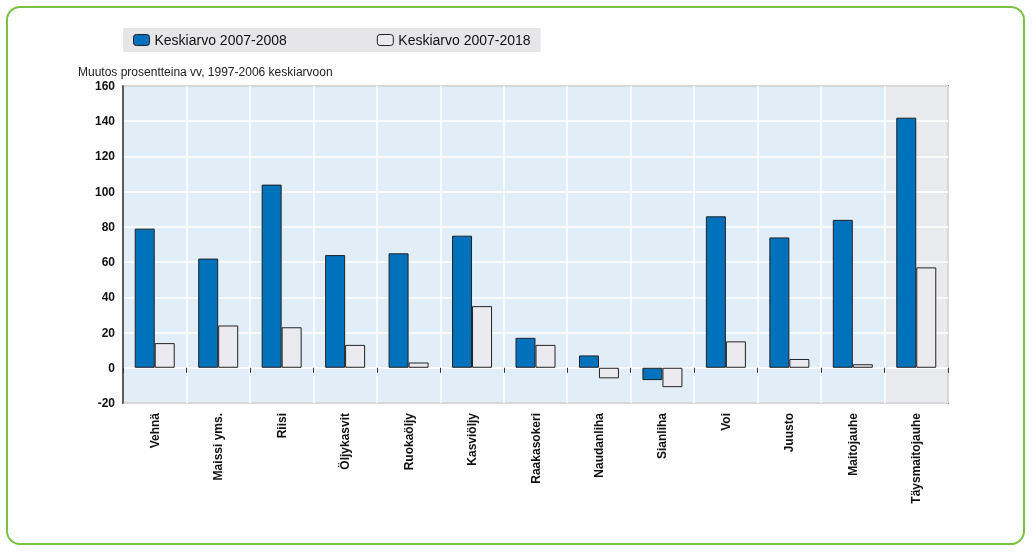 This screenshot has width=1035, height=555. Describe the element at coordinates (408, 441) in the screenshot. I see `x-tick-label: Ruokaöljy` at that location.